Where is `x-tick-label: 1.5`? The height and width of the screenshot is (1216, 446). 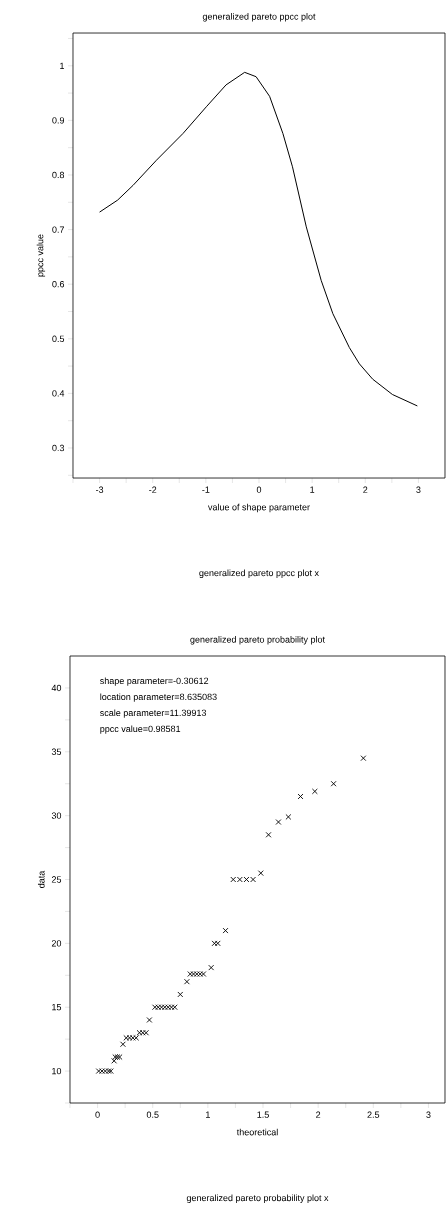 x-tick-label: 1.5 is located at coordinates (263, 1114).